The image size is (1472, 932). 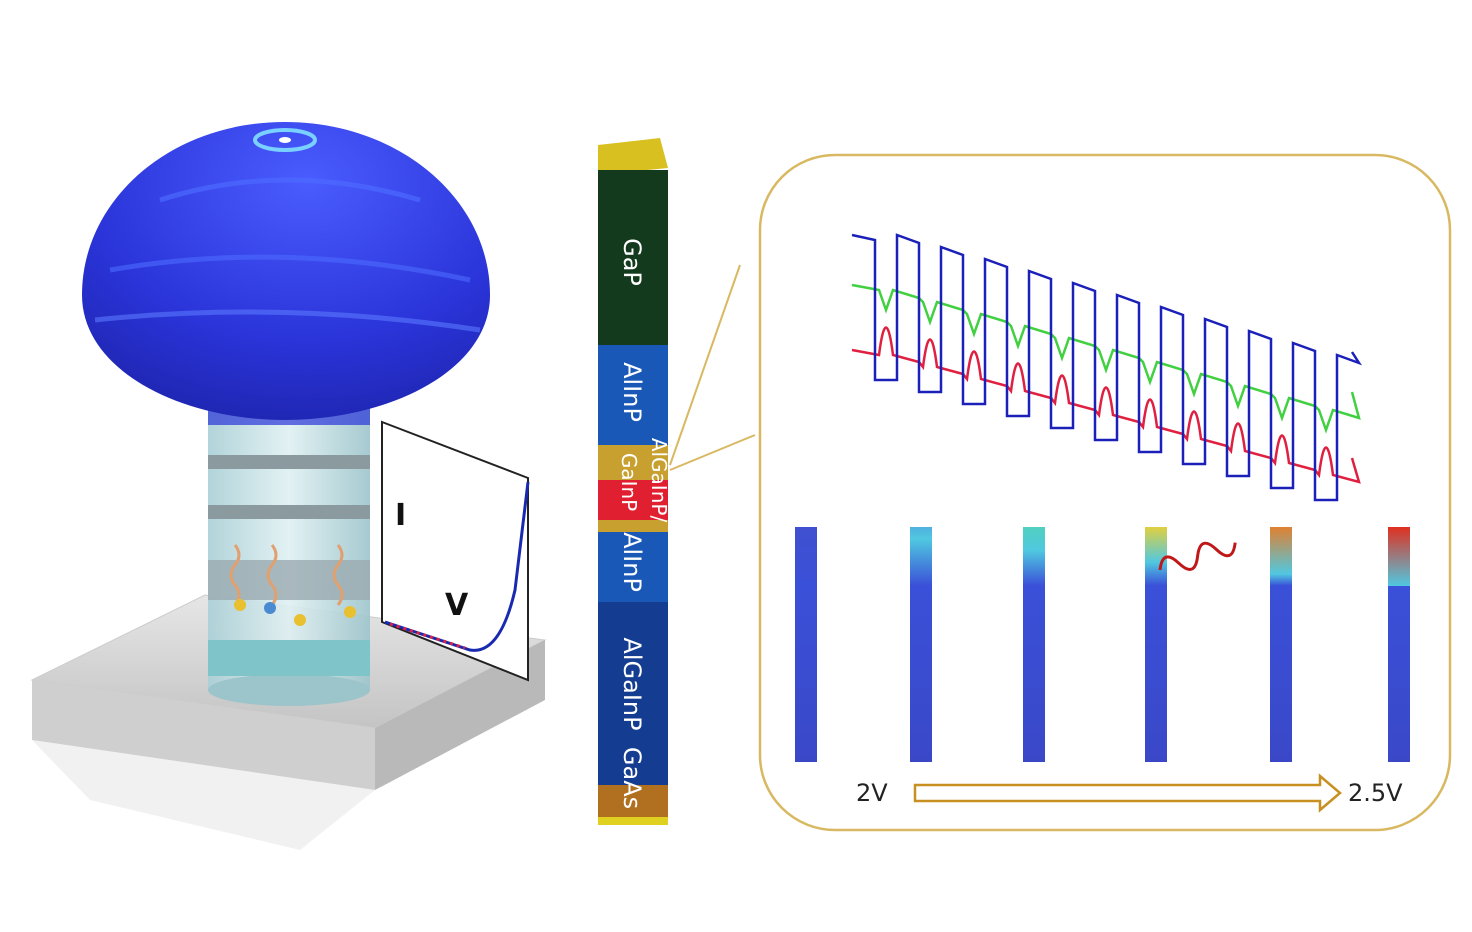 I want to click on layer-label: GaAs, so click(x=632, y=778).